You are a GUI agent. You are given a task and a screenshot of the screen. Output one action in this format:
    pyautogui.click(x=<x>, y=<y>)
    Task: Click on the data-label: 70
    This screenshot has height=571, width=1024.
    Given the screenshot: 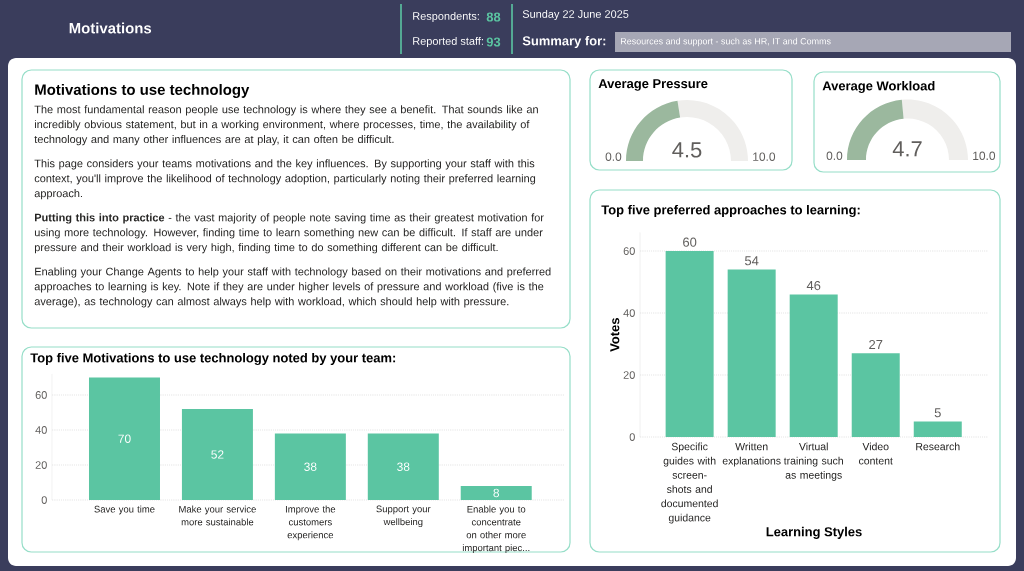 What is the action you would take?
    pyautogui.click(x=124, y=438)
    